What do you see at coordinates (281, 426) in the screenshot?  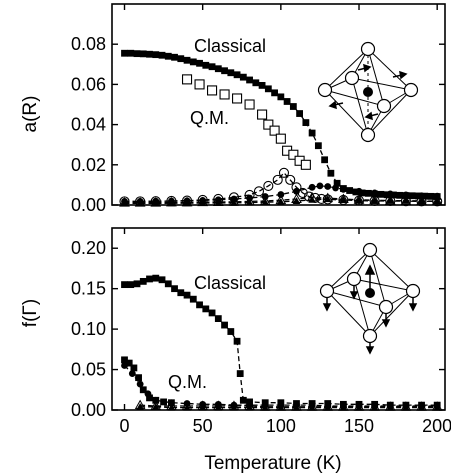 I see `x-tick-label: 100` at bounding box center [281, 426].